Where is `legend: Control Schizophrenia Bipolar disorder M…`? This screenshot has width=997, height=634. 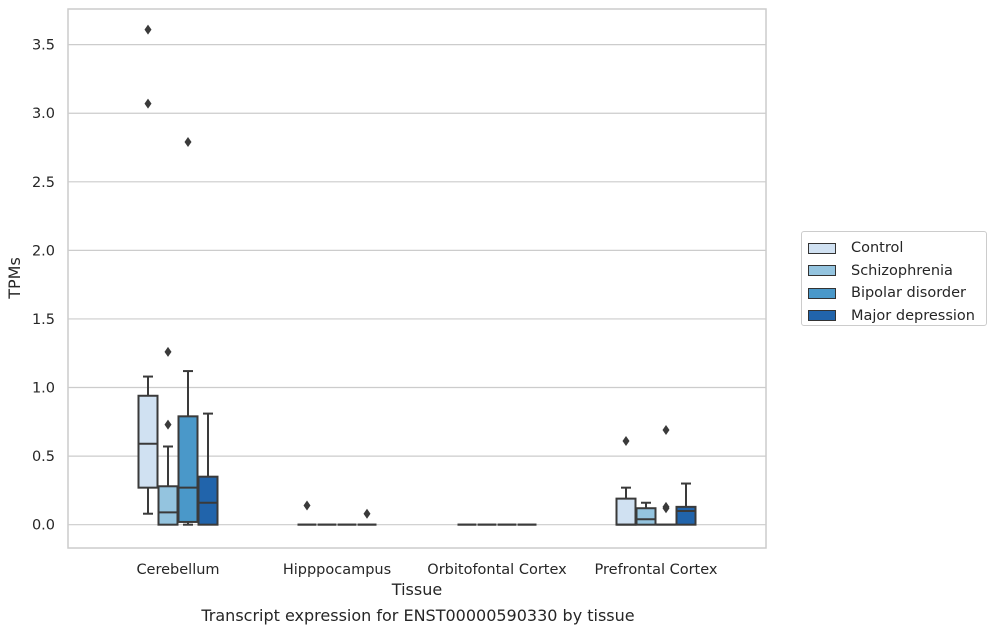 legend: Control Schizophrenia Bipolar disorder M… is located at coordinates (894, 278).